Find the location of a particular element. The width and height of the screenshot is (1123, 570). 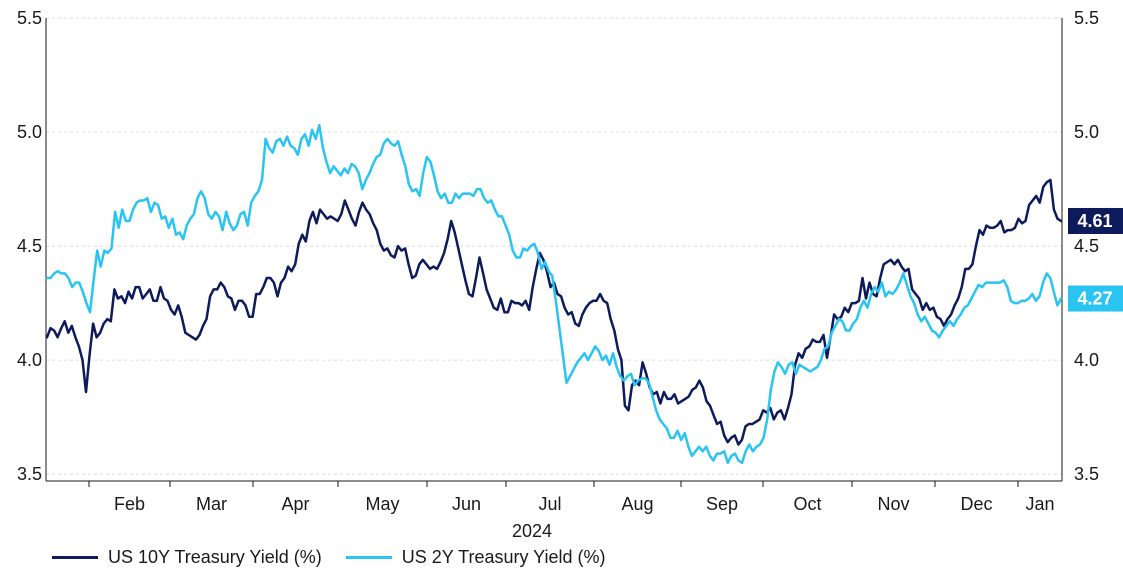

x-tick-label: Oct is located at coordinates (807, 504).